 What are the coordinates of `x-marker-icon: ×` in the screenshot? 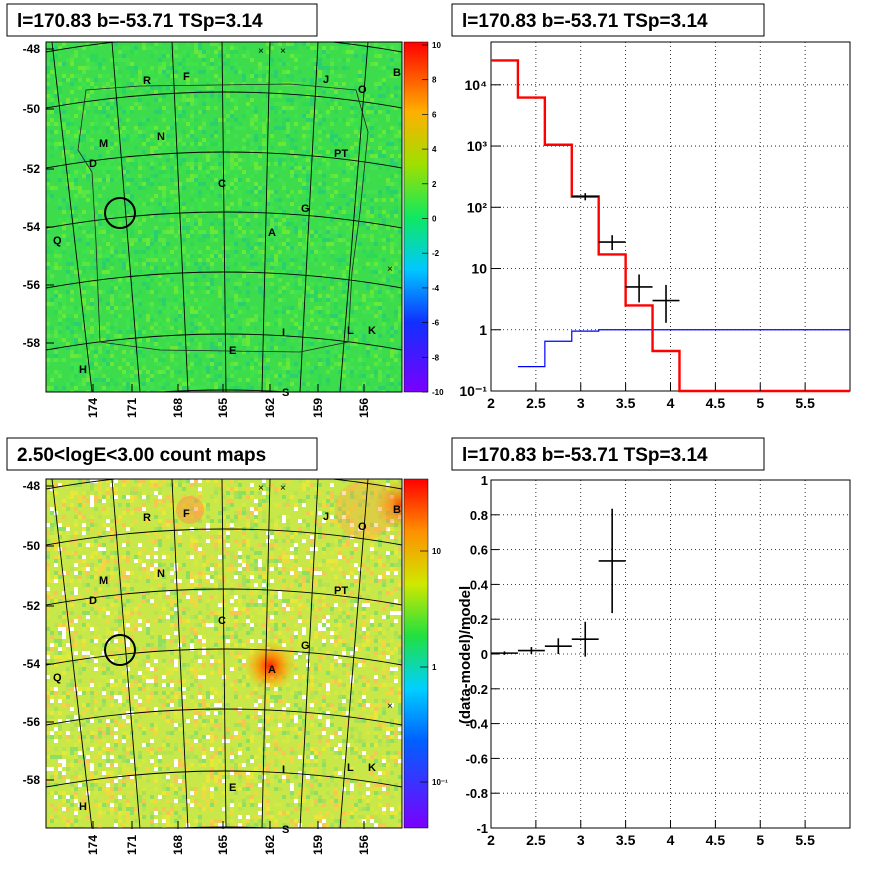 It's located at (390, 269).